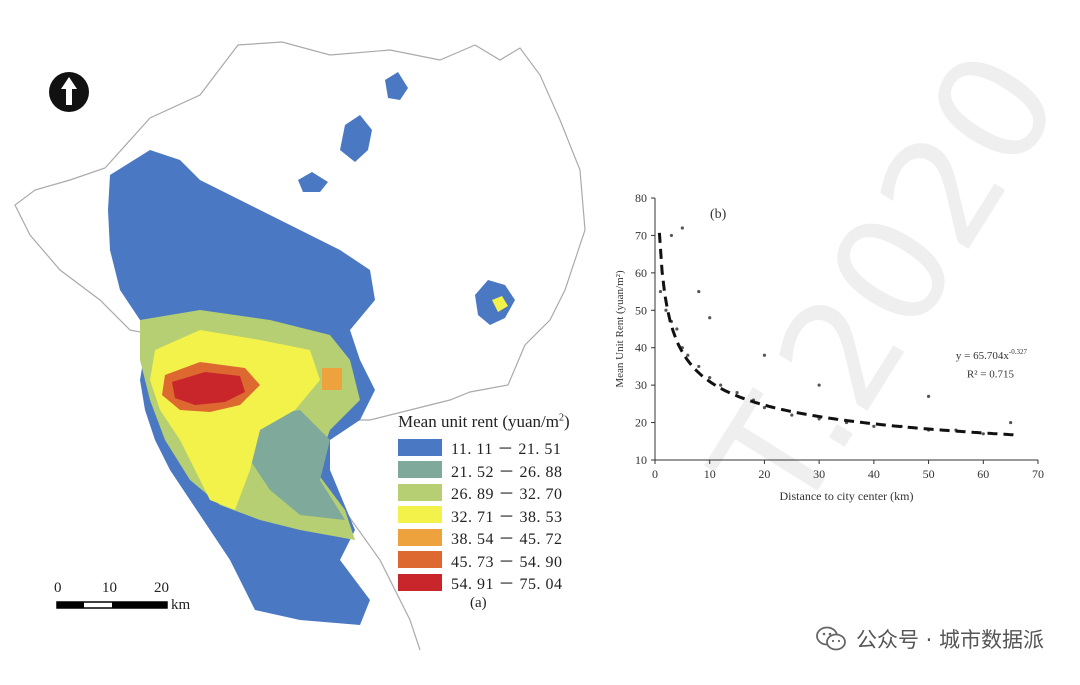 This screenshot has height=685, width=1080. Describe the element at coordinates (507, 517) in the screenshot. I see `legend-label: 32. 71 － 38. 53` at that location.